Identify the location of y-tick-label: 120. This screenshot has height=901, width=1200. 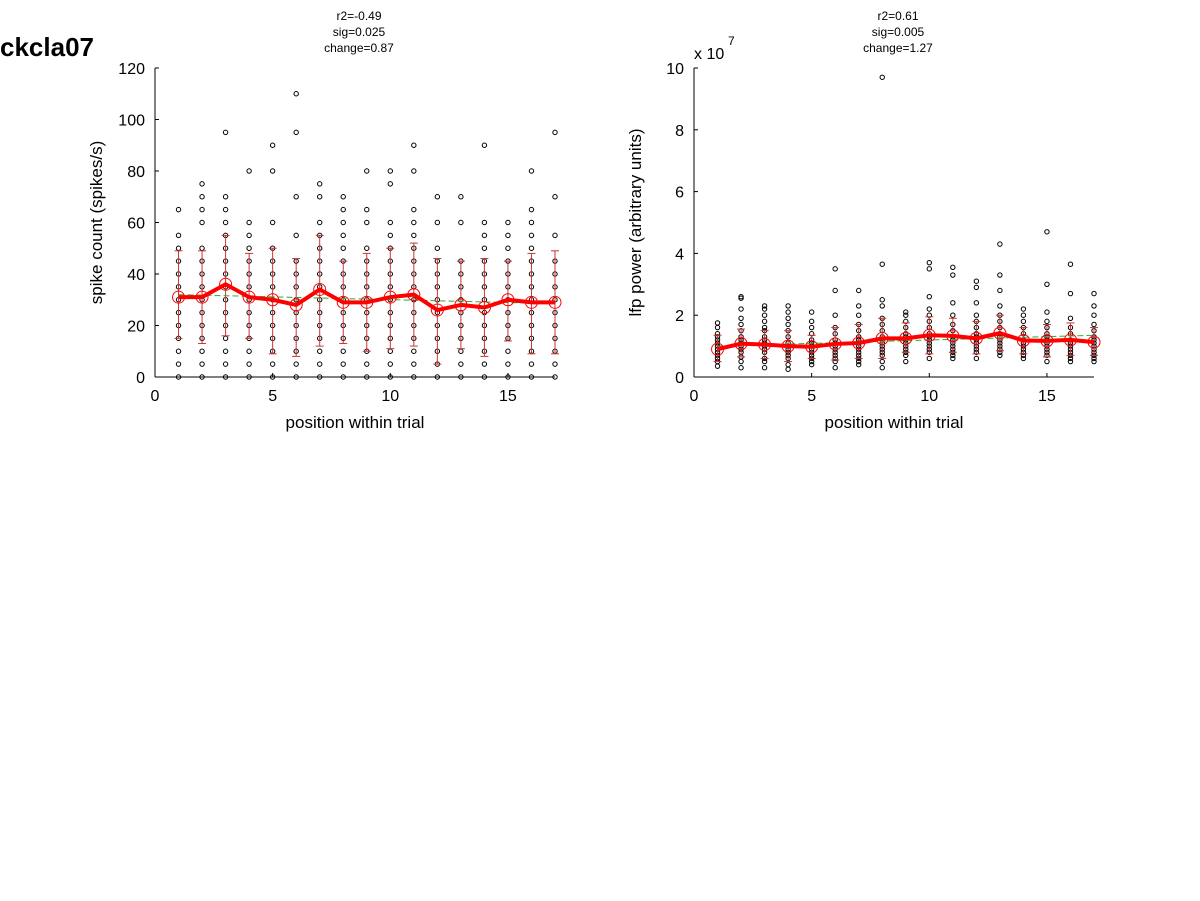
(131, 69).